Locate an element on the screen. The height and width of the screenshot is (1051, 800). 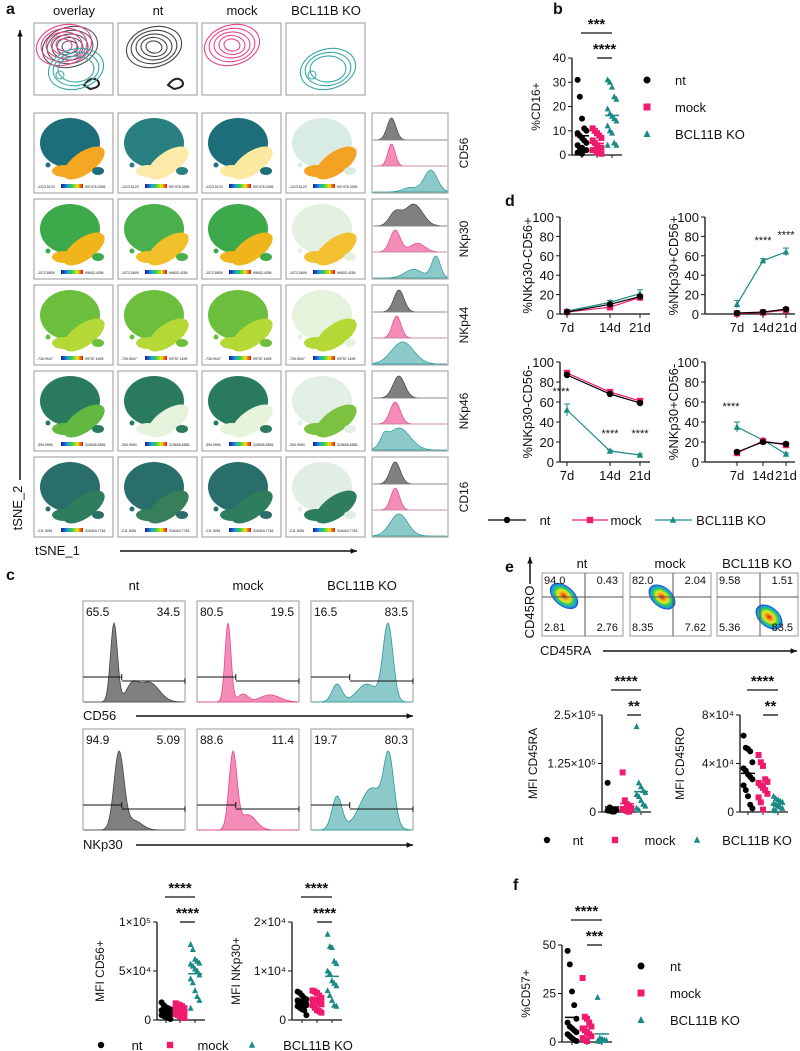
color-scale-min: -211.9281 is located at coordinates (129, 531).